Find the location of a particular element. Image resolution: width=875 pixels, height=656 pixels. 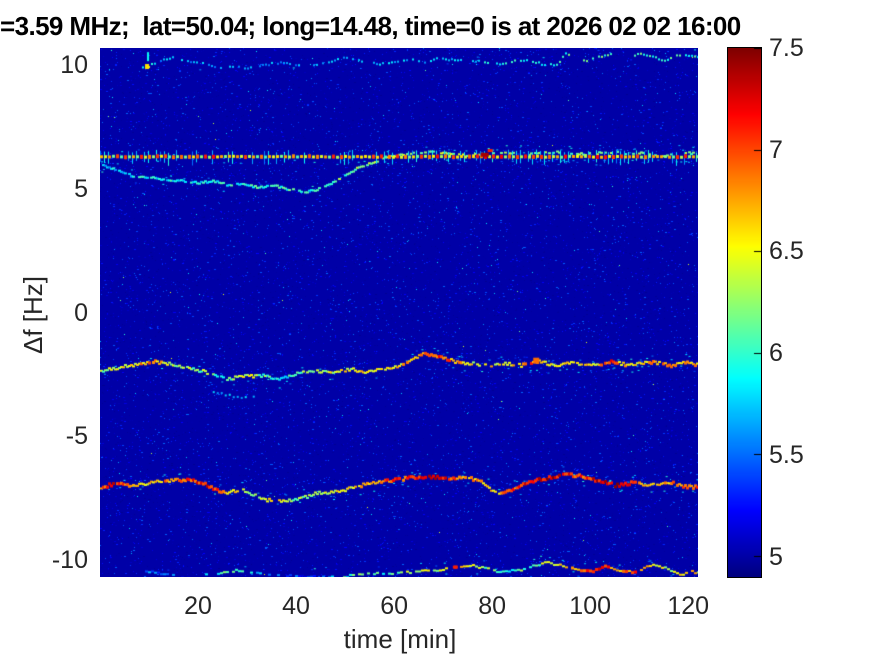

x-tick-label: 40 is located at coordinates (296, 606).